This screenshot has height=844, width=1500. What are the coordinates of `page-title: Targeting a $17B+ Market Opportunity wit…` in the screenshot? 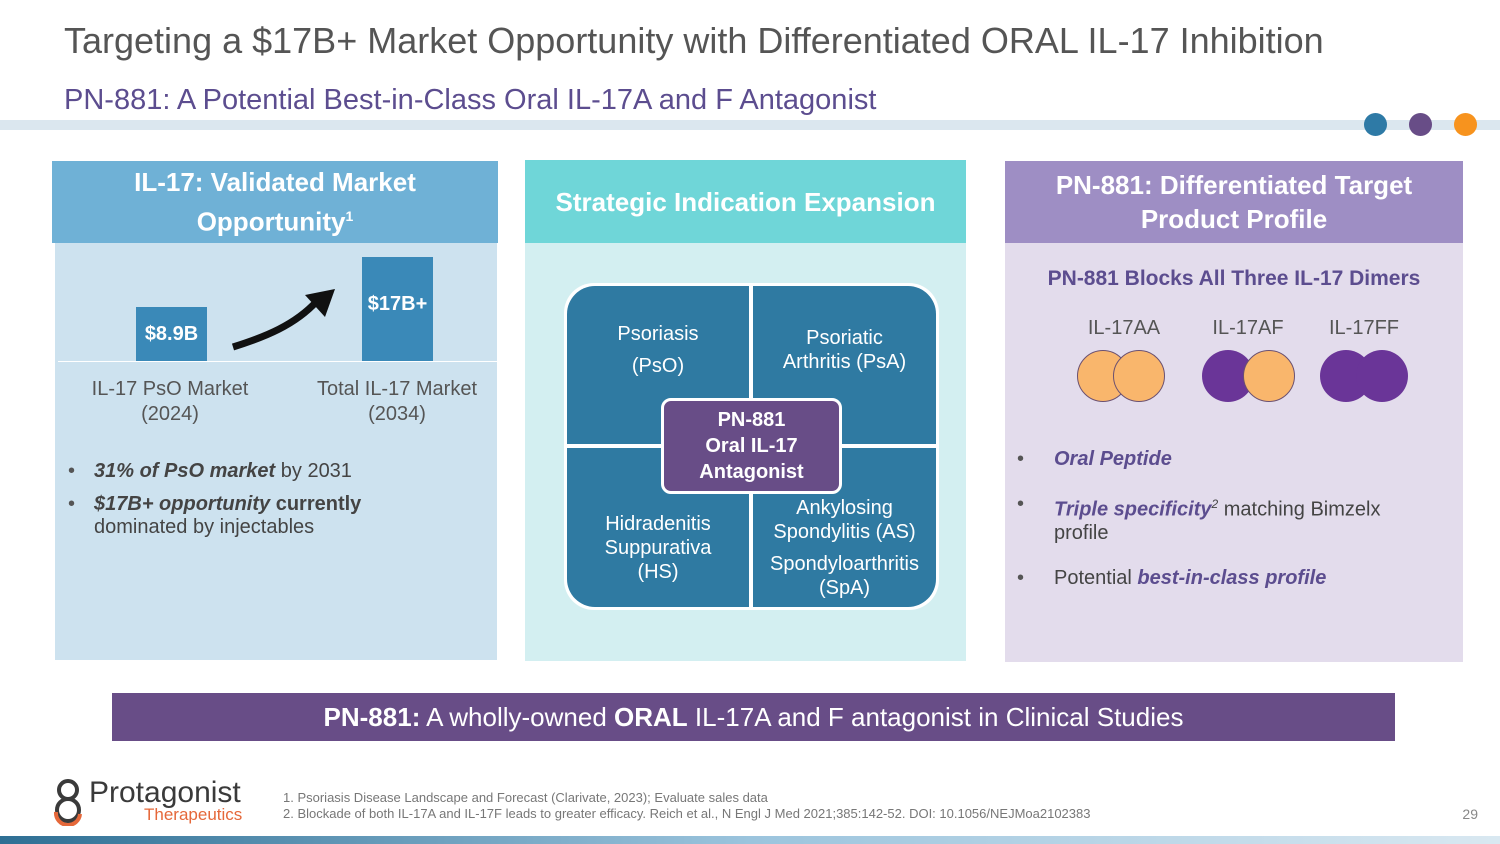 It's located at (694, 40).